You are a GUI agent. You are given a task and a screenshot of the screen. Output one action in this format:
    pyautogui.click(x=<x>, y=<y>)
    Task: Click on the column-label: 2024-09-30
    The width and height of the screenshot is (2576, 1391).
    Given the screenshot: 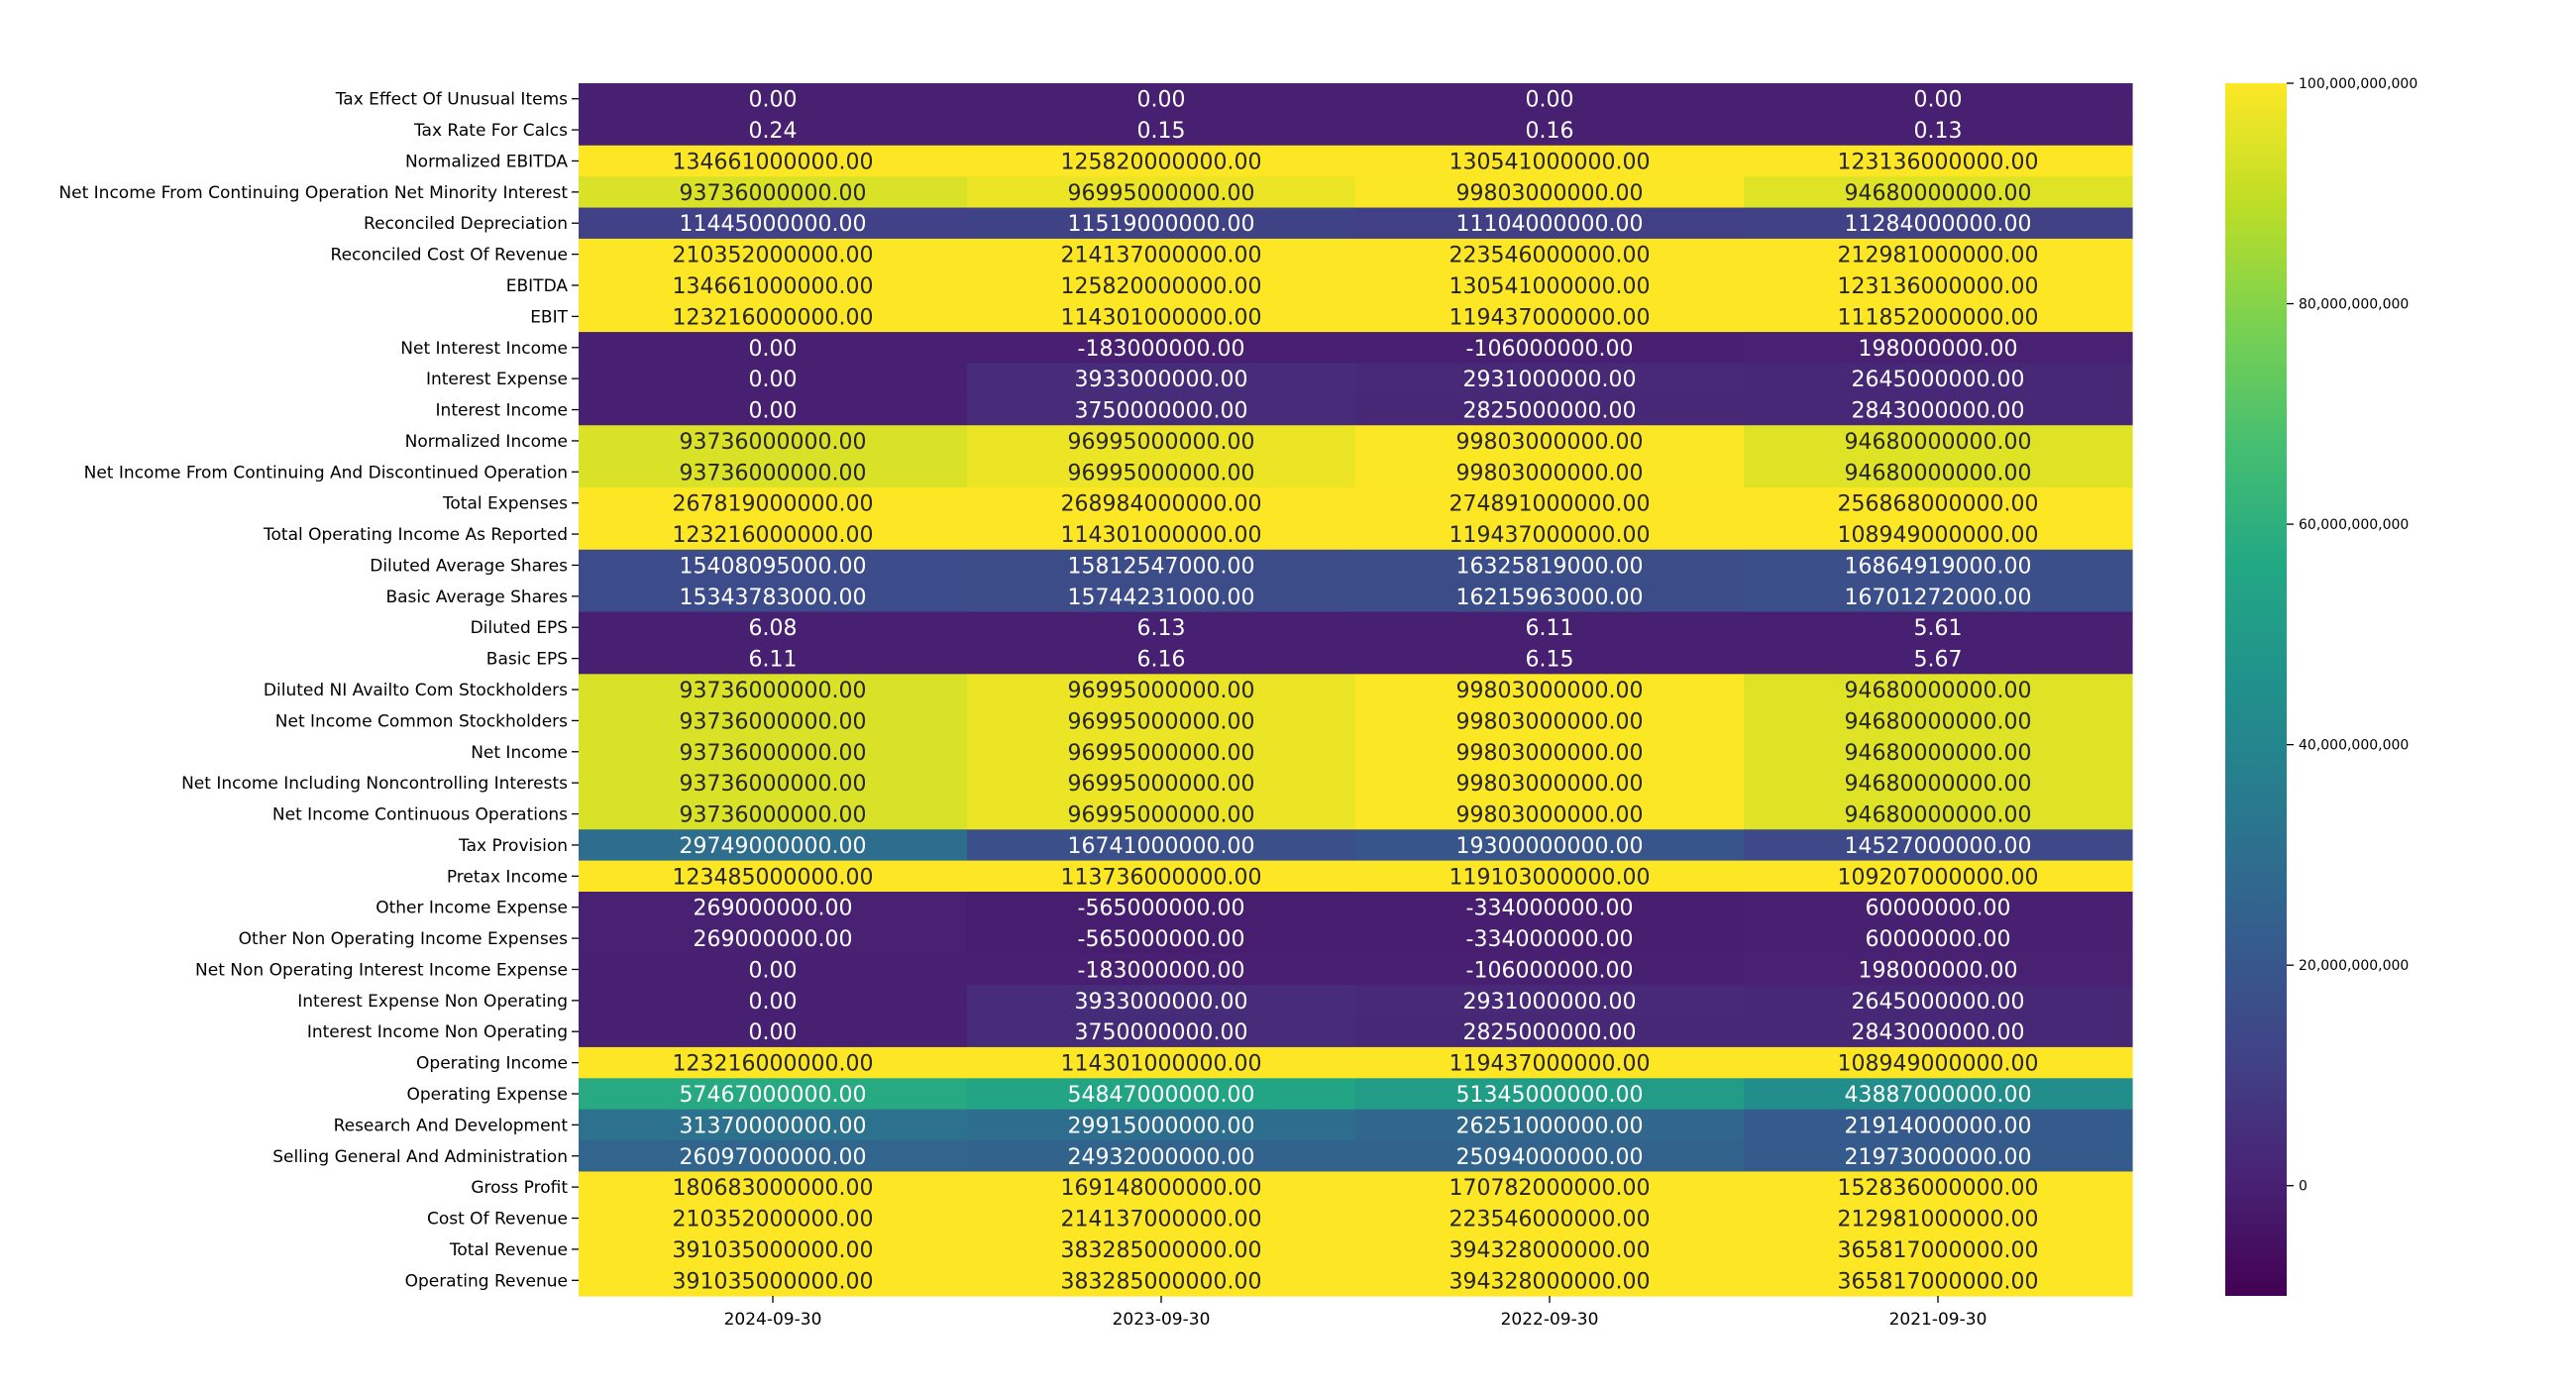 What is the action you would take?
    pyautogui.click(x=773, y=1320)
    